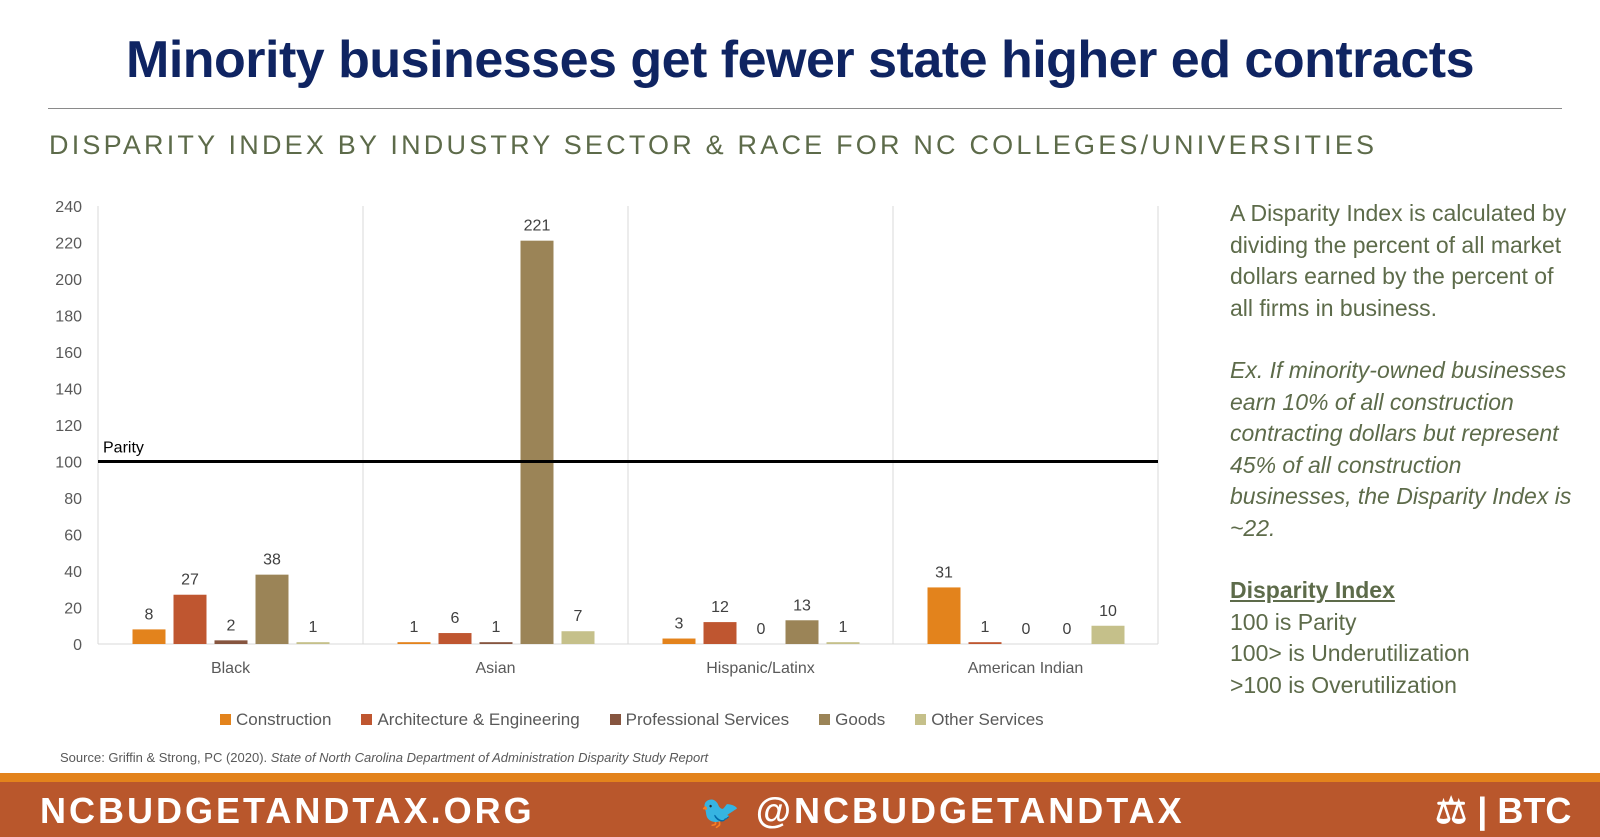  I want to click on y-tick-label: 140, so click(68, 390).